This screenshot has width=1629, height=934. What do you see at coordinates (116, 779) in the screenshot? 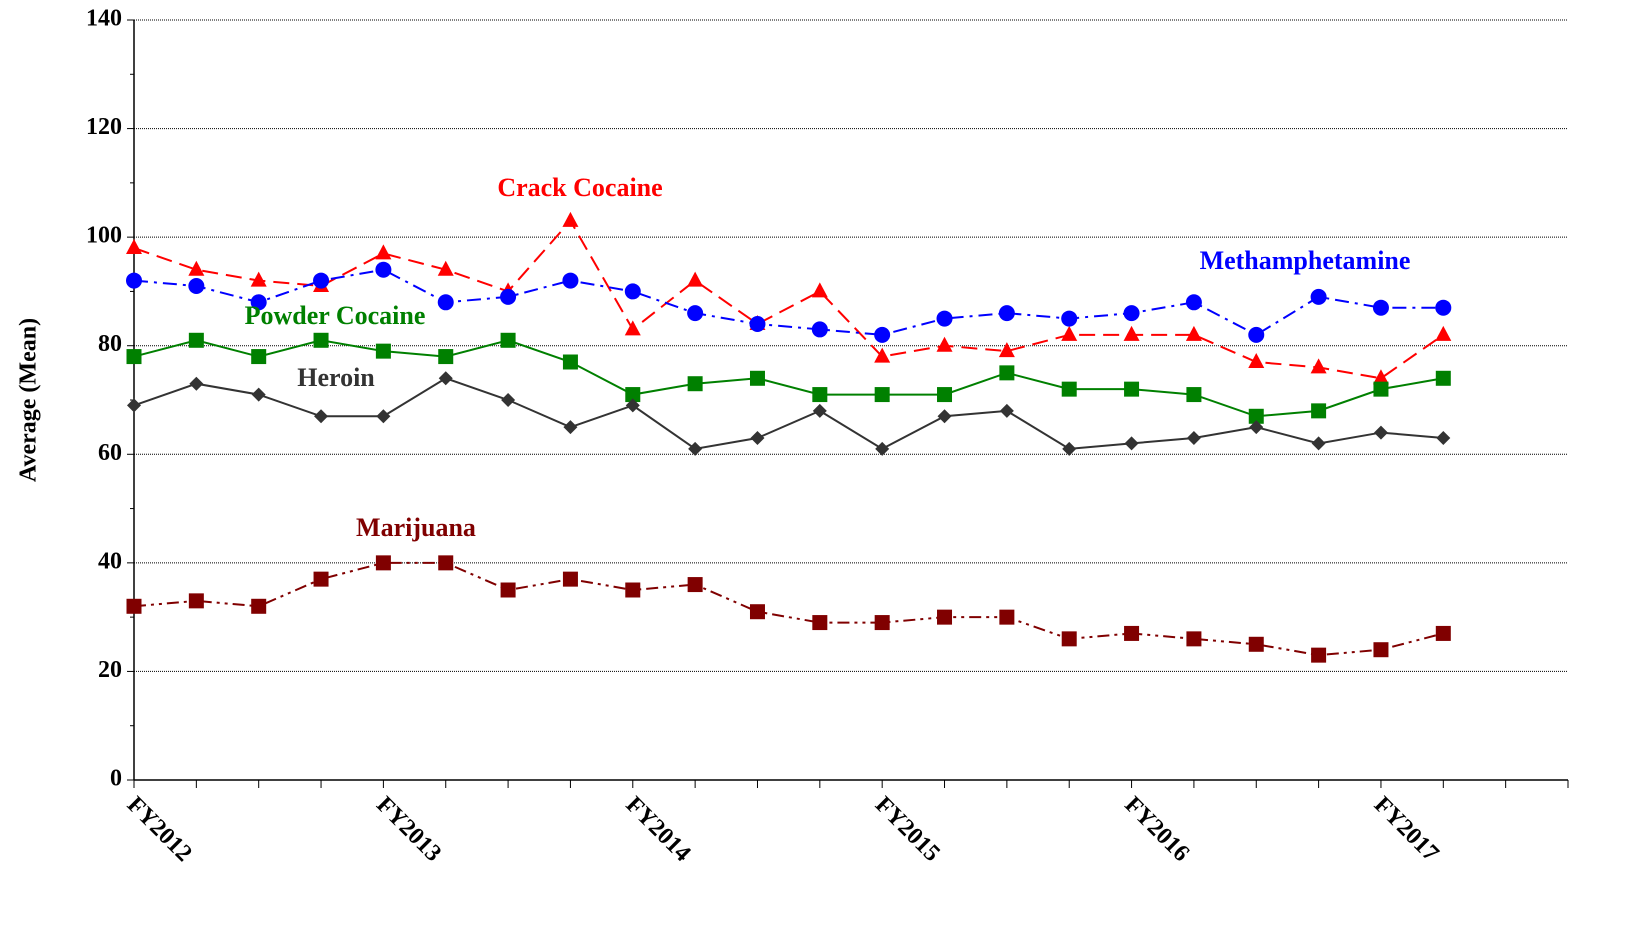
I see `y-tick-label: 0` at bounding box center [116, 779].